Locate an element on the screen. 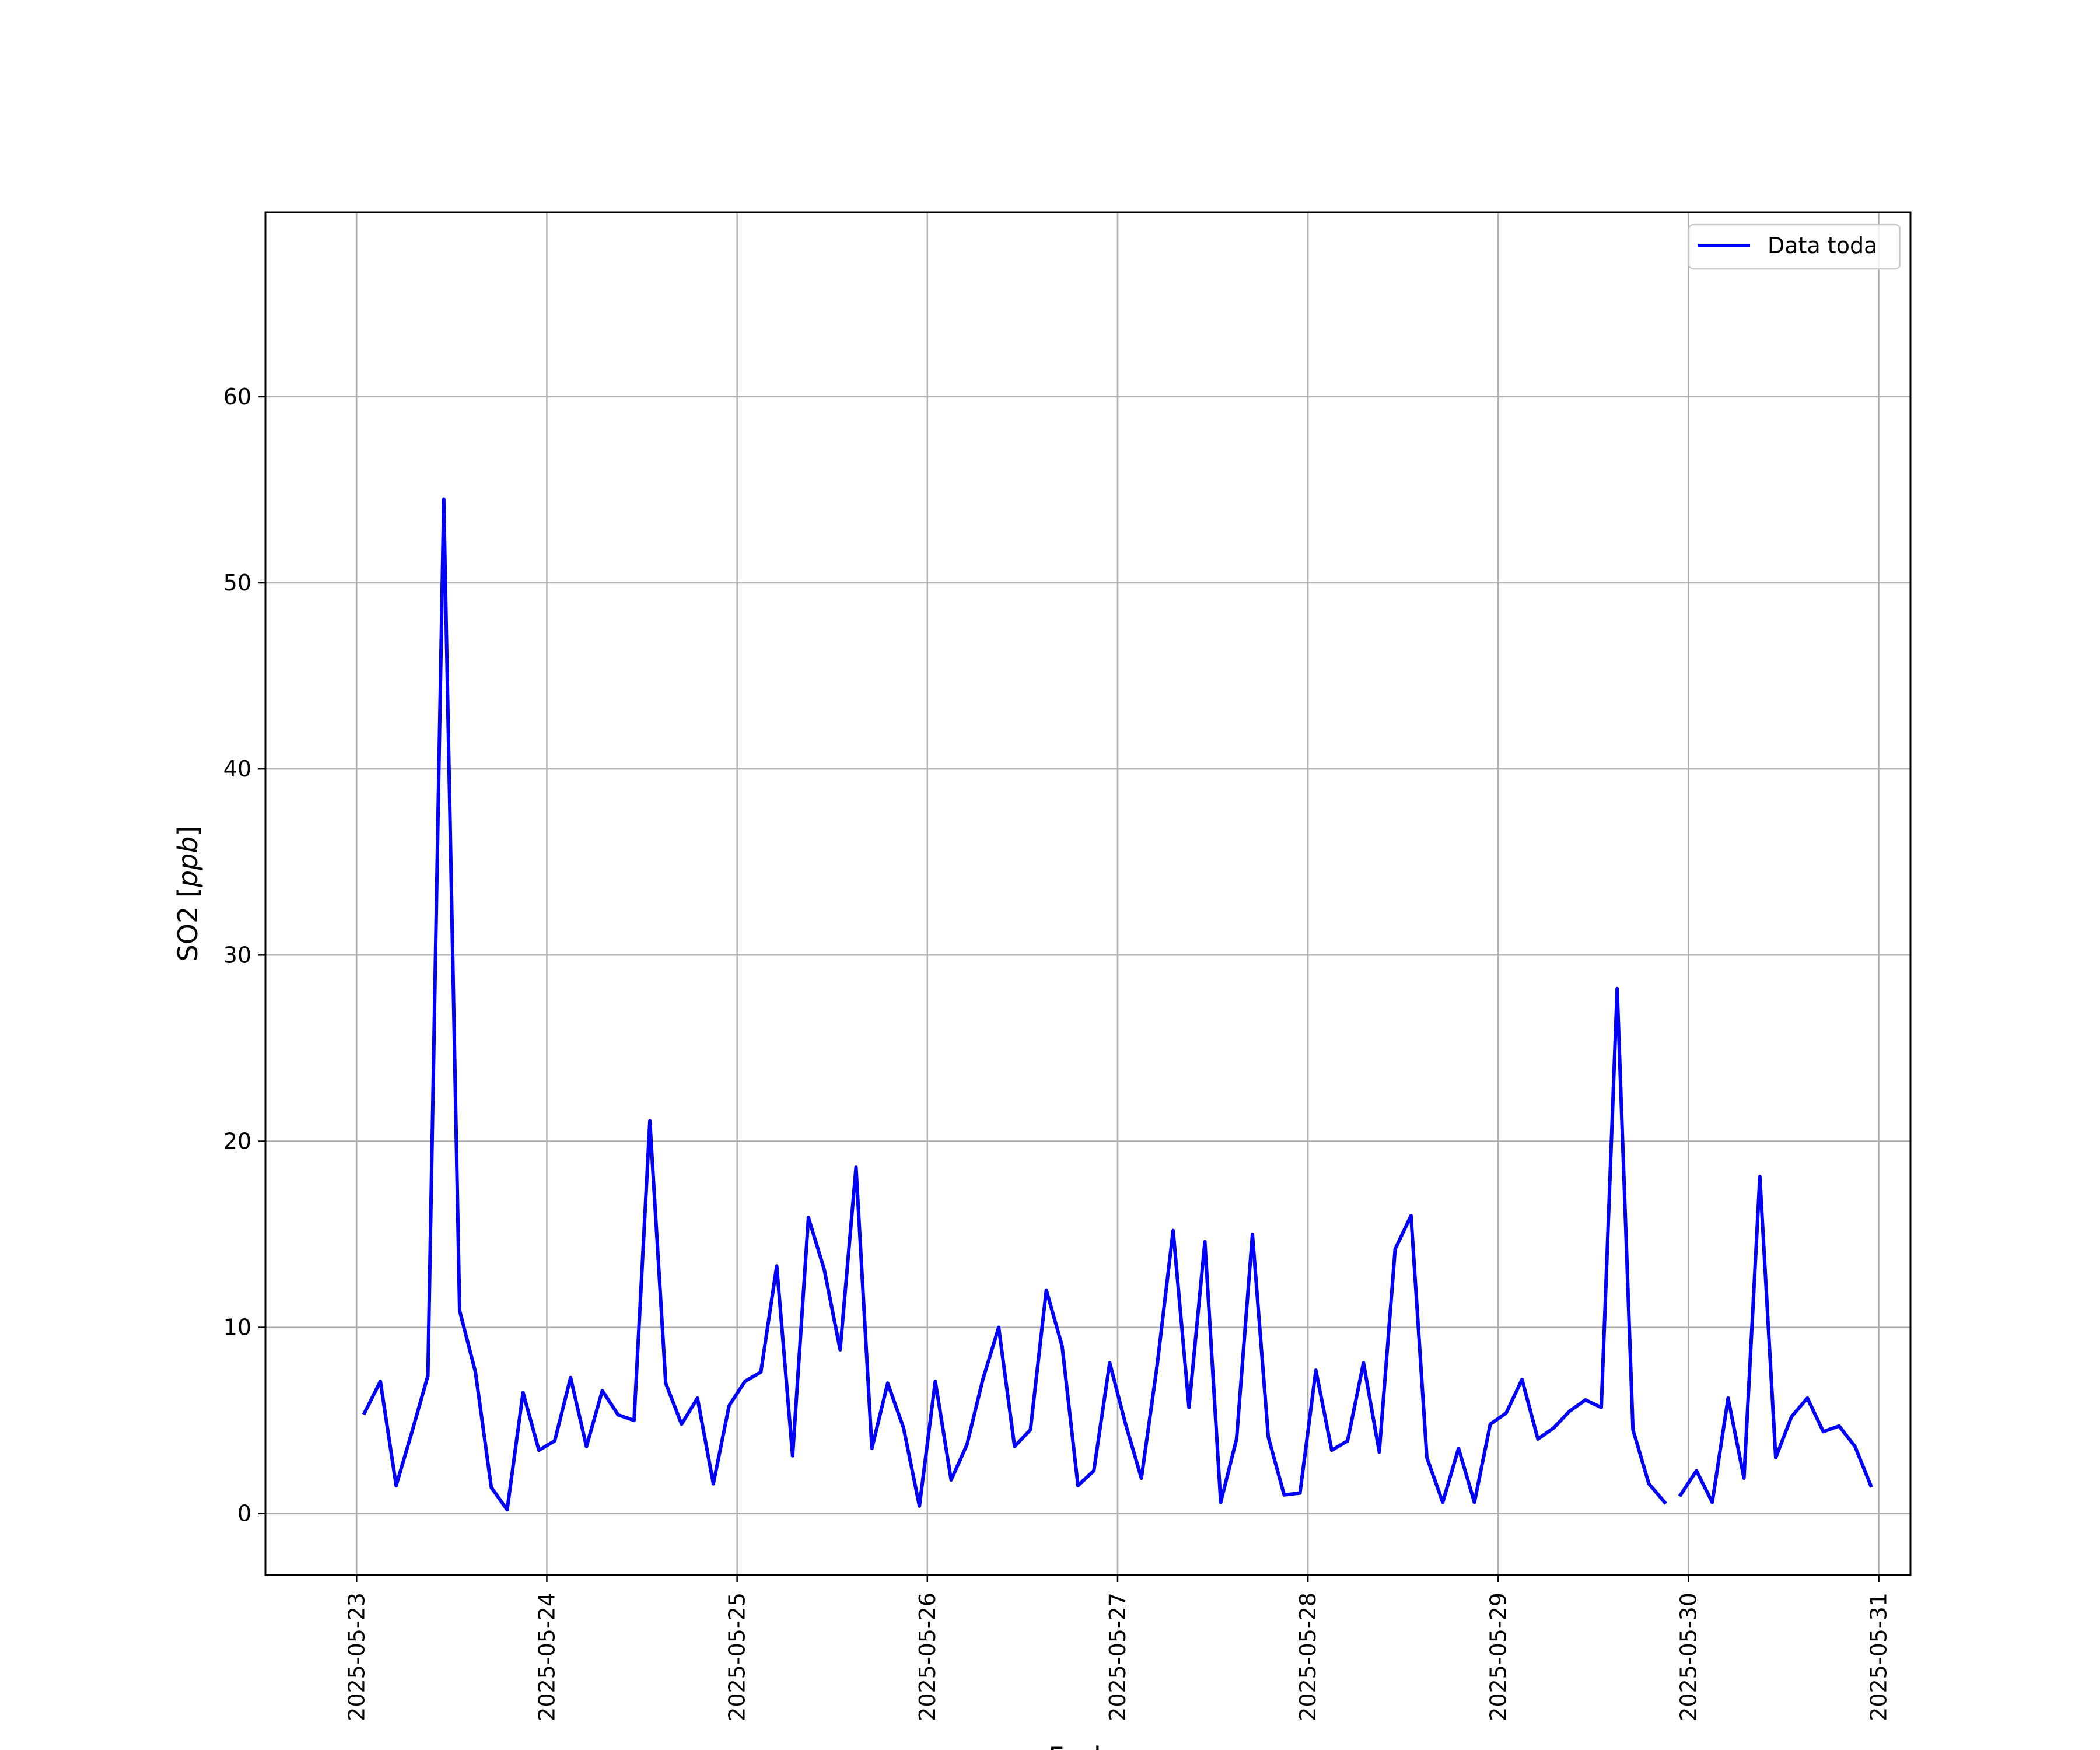 Image resolution: width=2100 pixels, height=1750 pixels. legend: Data toda is located at coordinates (1794, 246).